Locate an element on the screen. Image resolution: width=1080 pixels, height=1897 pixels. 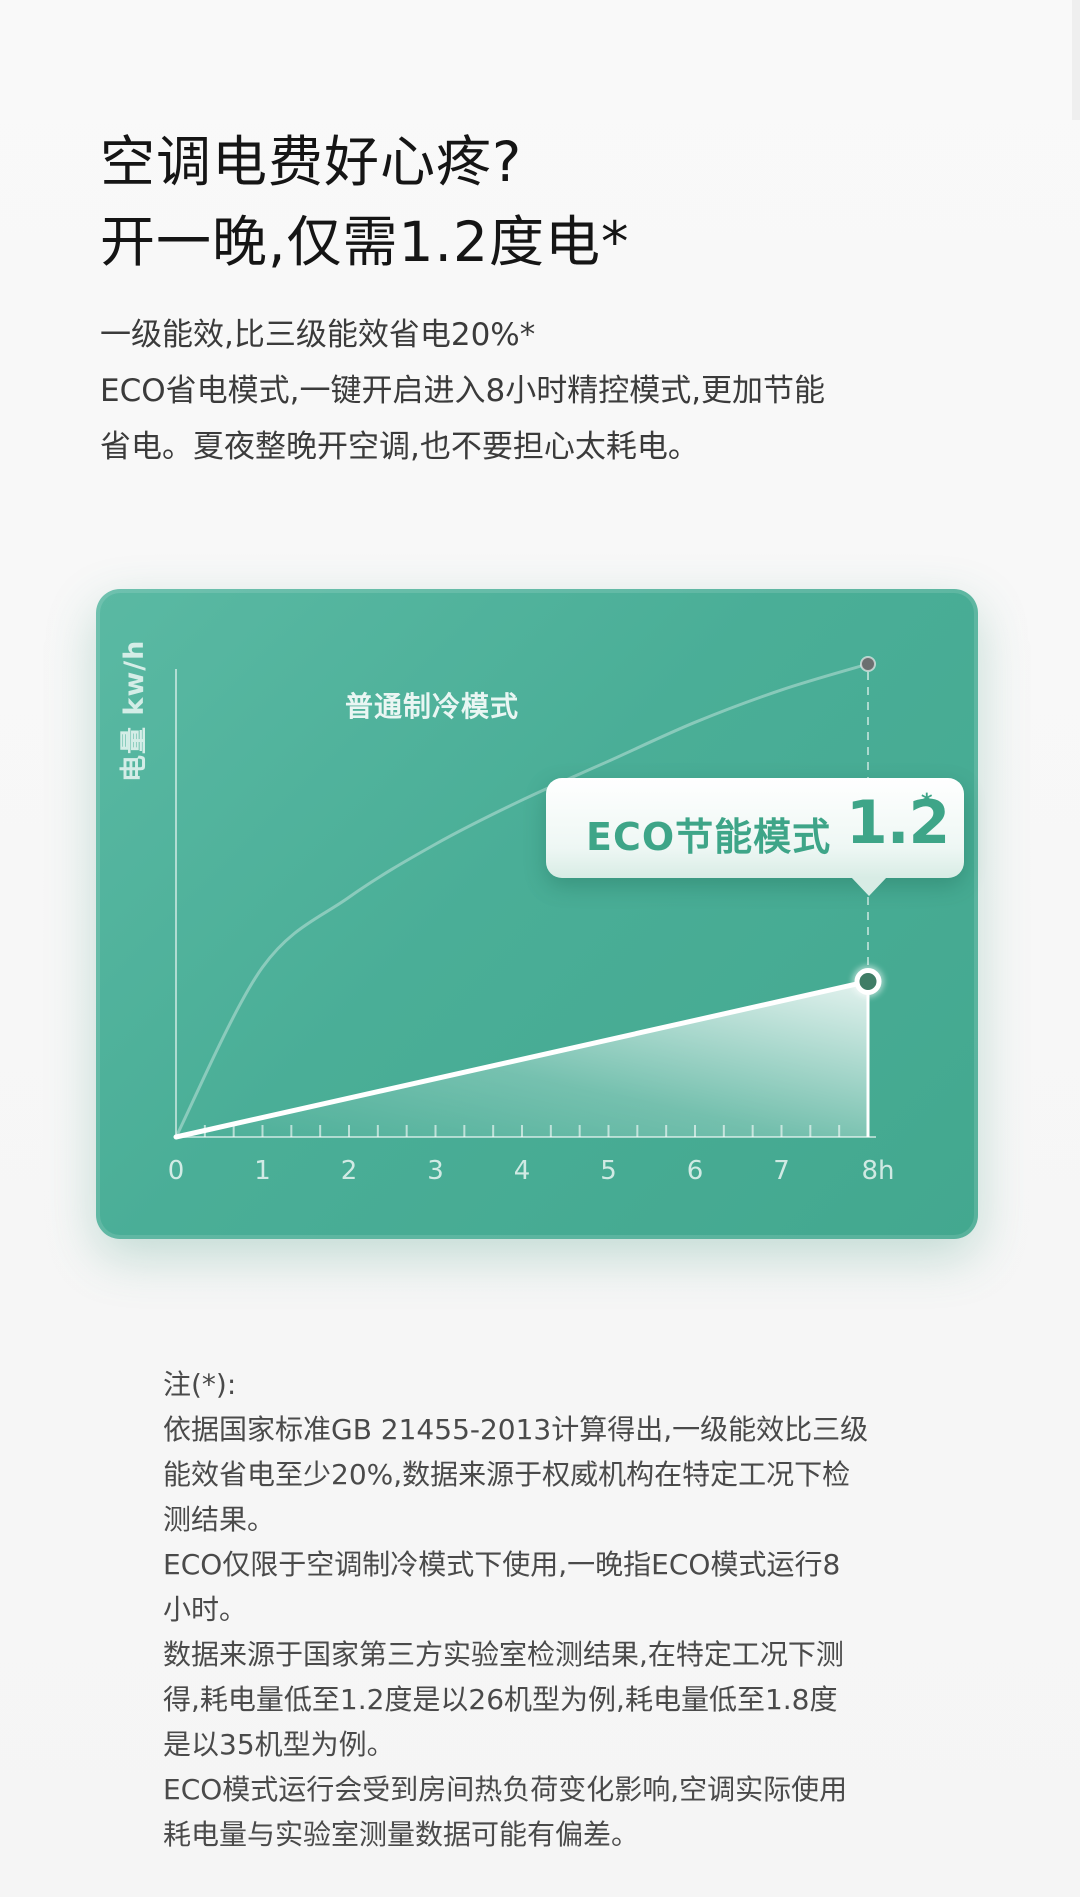
x-axis-tick-label: 2 is located at coordinates (349, 1171).